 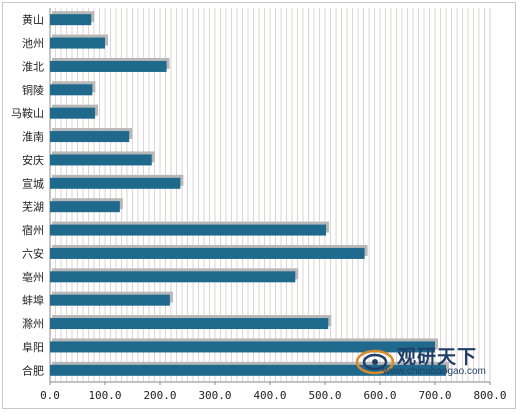 What do you see at coordinates (33, 230) in the screenshot?
I see `category-label: 宿州` at bounding box center [33, 230].